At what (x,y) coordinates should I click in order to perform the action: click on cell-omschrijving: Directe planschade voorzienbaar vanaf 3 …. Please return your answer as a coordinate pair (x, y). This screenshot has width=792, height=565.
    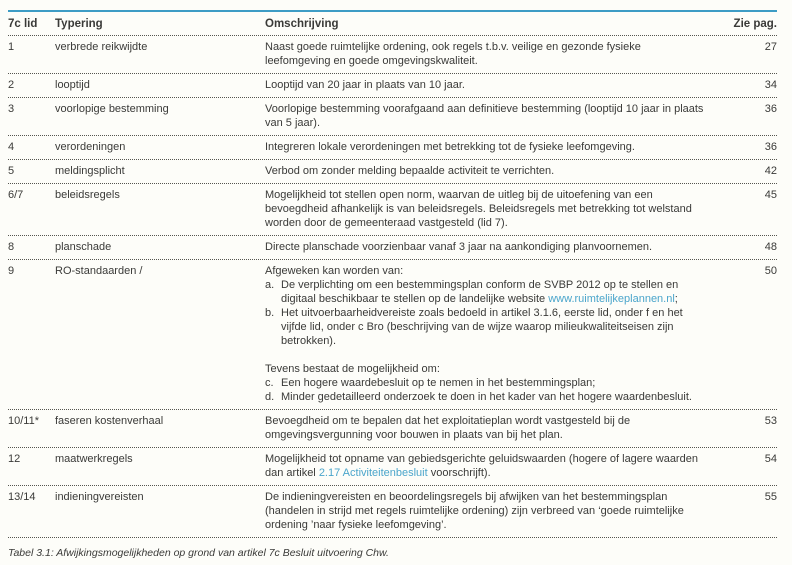
    Looking at the image, I should click on (459, 247).